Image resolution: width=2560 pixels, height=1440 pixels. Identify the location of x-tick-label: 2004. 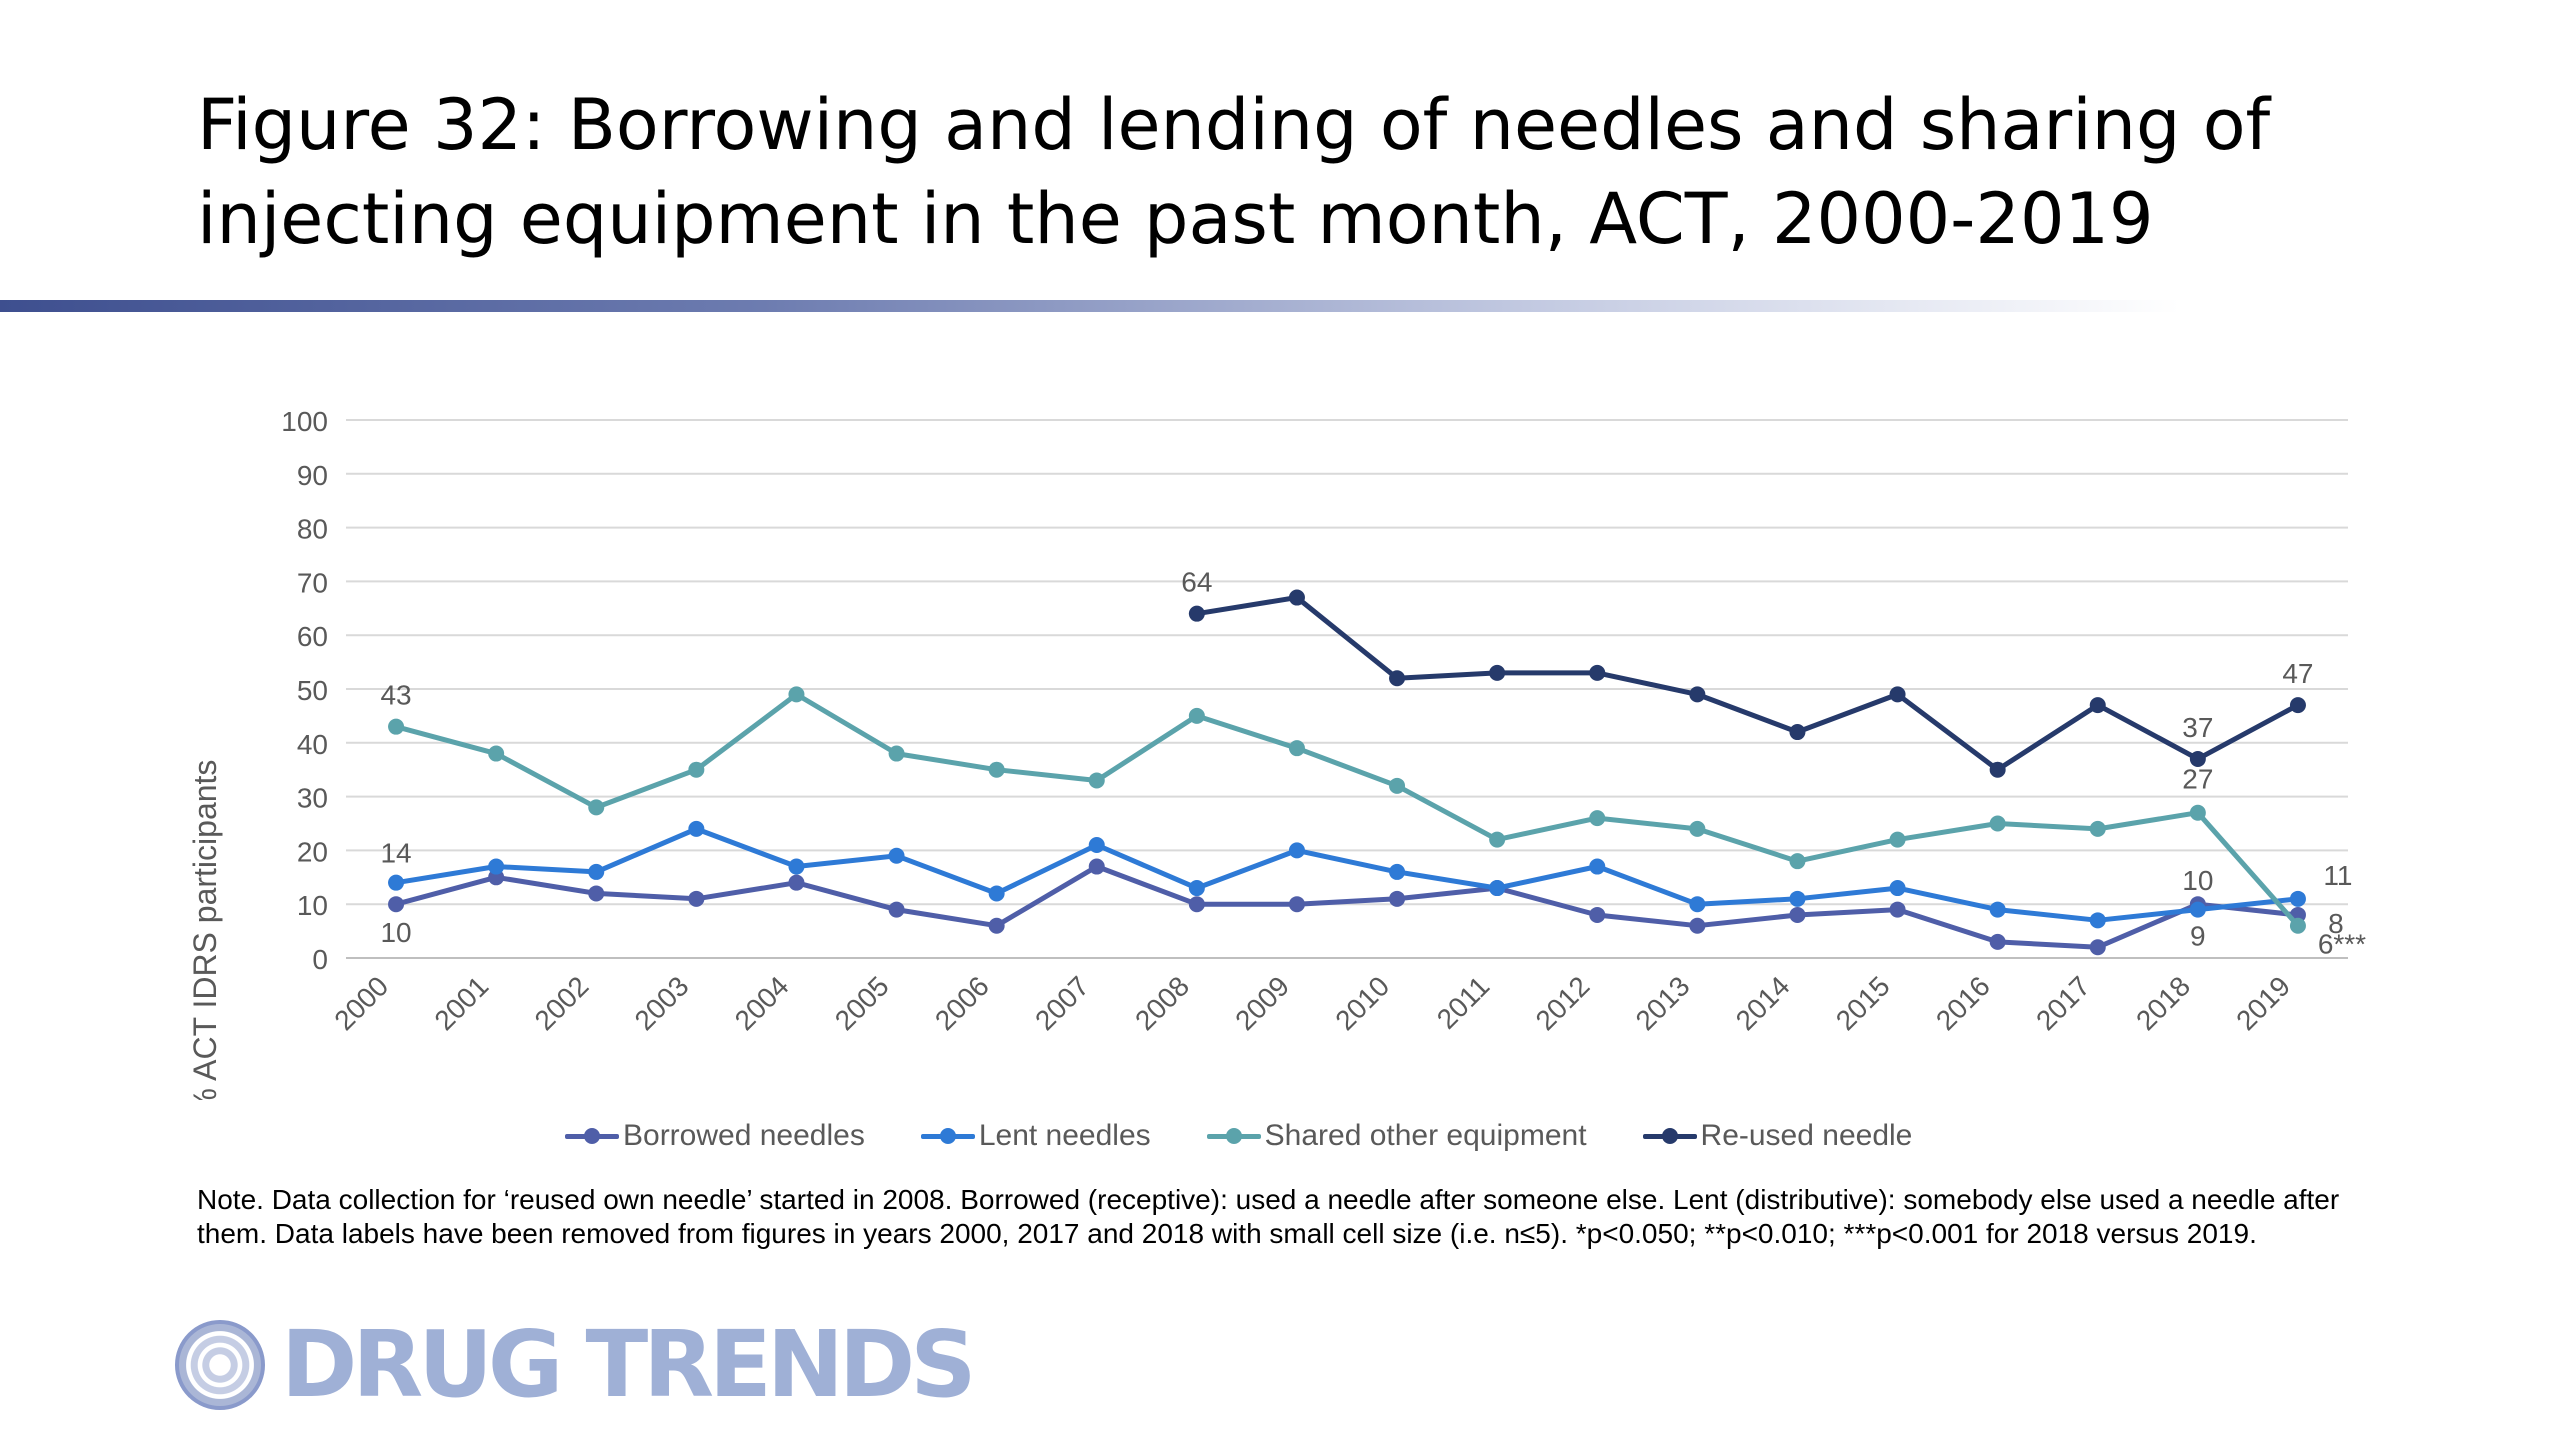
(762, 1003).